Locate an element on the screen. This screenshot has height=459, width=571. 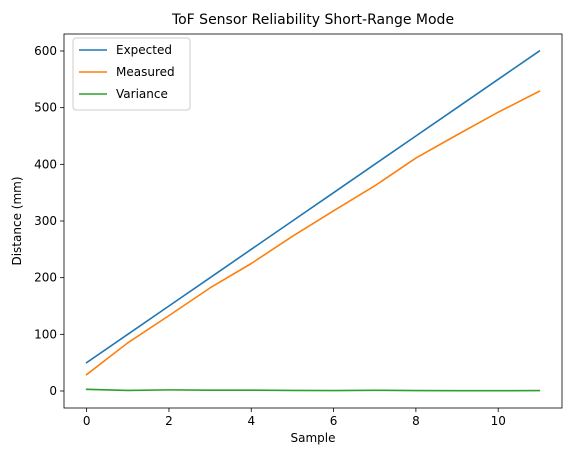
y-tick-label: 400 is located at coordinates (45, 164).